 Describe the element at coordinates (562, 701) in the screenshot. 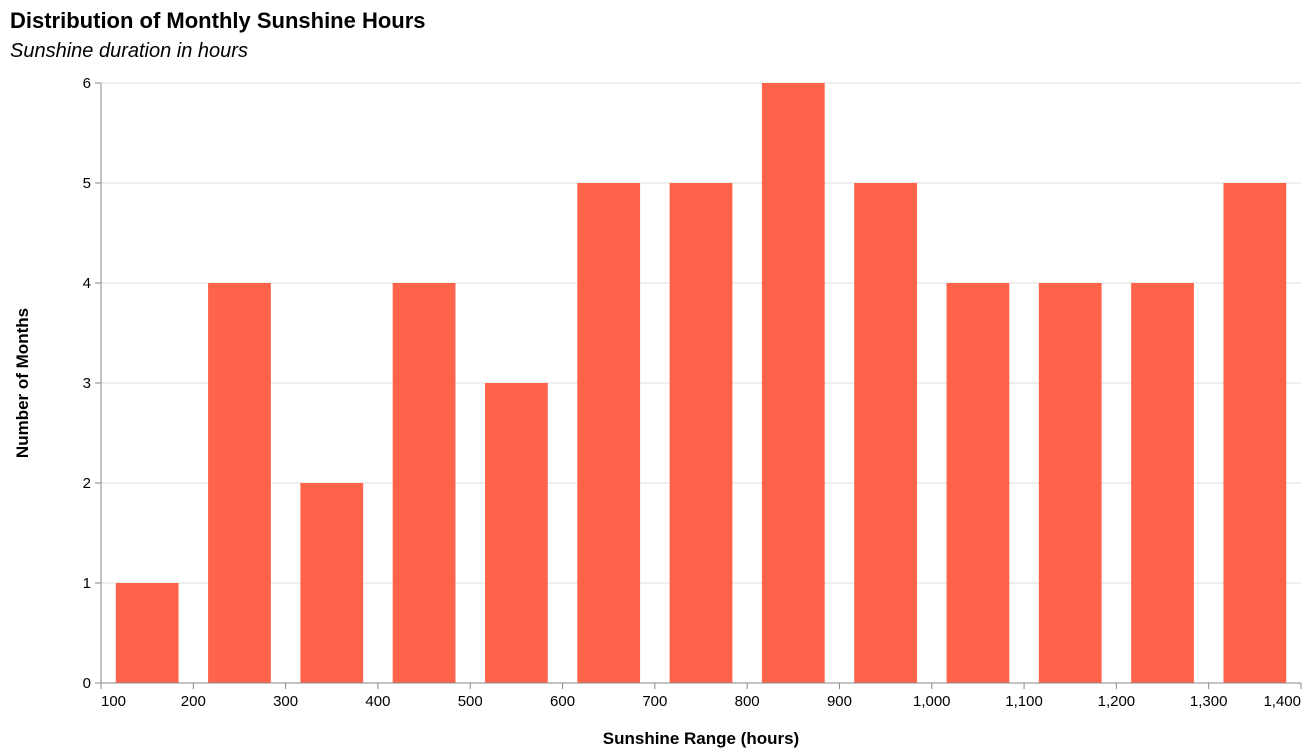

I see `x-tick-label: 600` at that location.